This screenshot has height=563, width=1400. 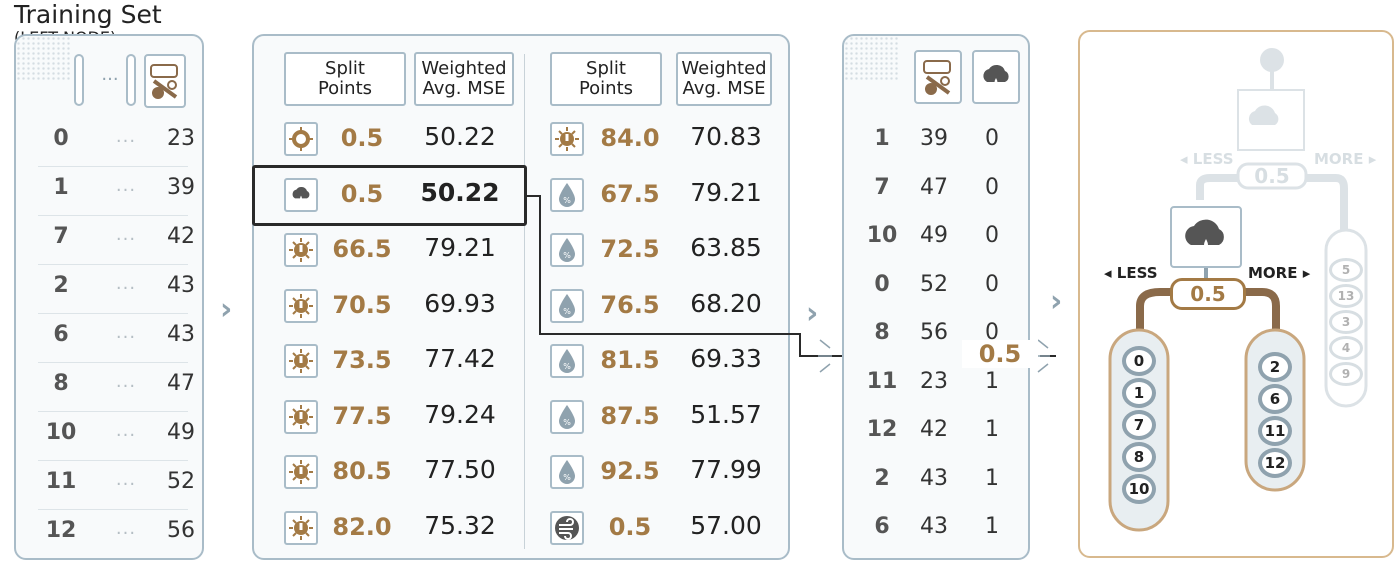 What do you see at coordinates (460, 414) in the screenshot?
I see `weighted-mse-value: 79.24` at bounding box center [460, 414].